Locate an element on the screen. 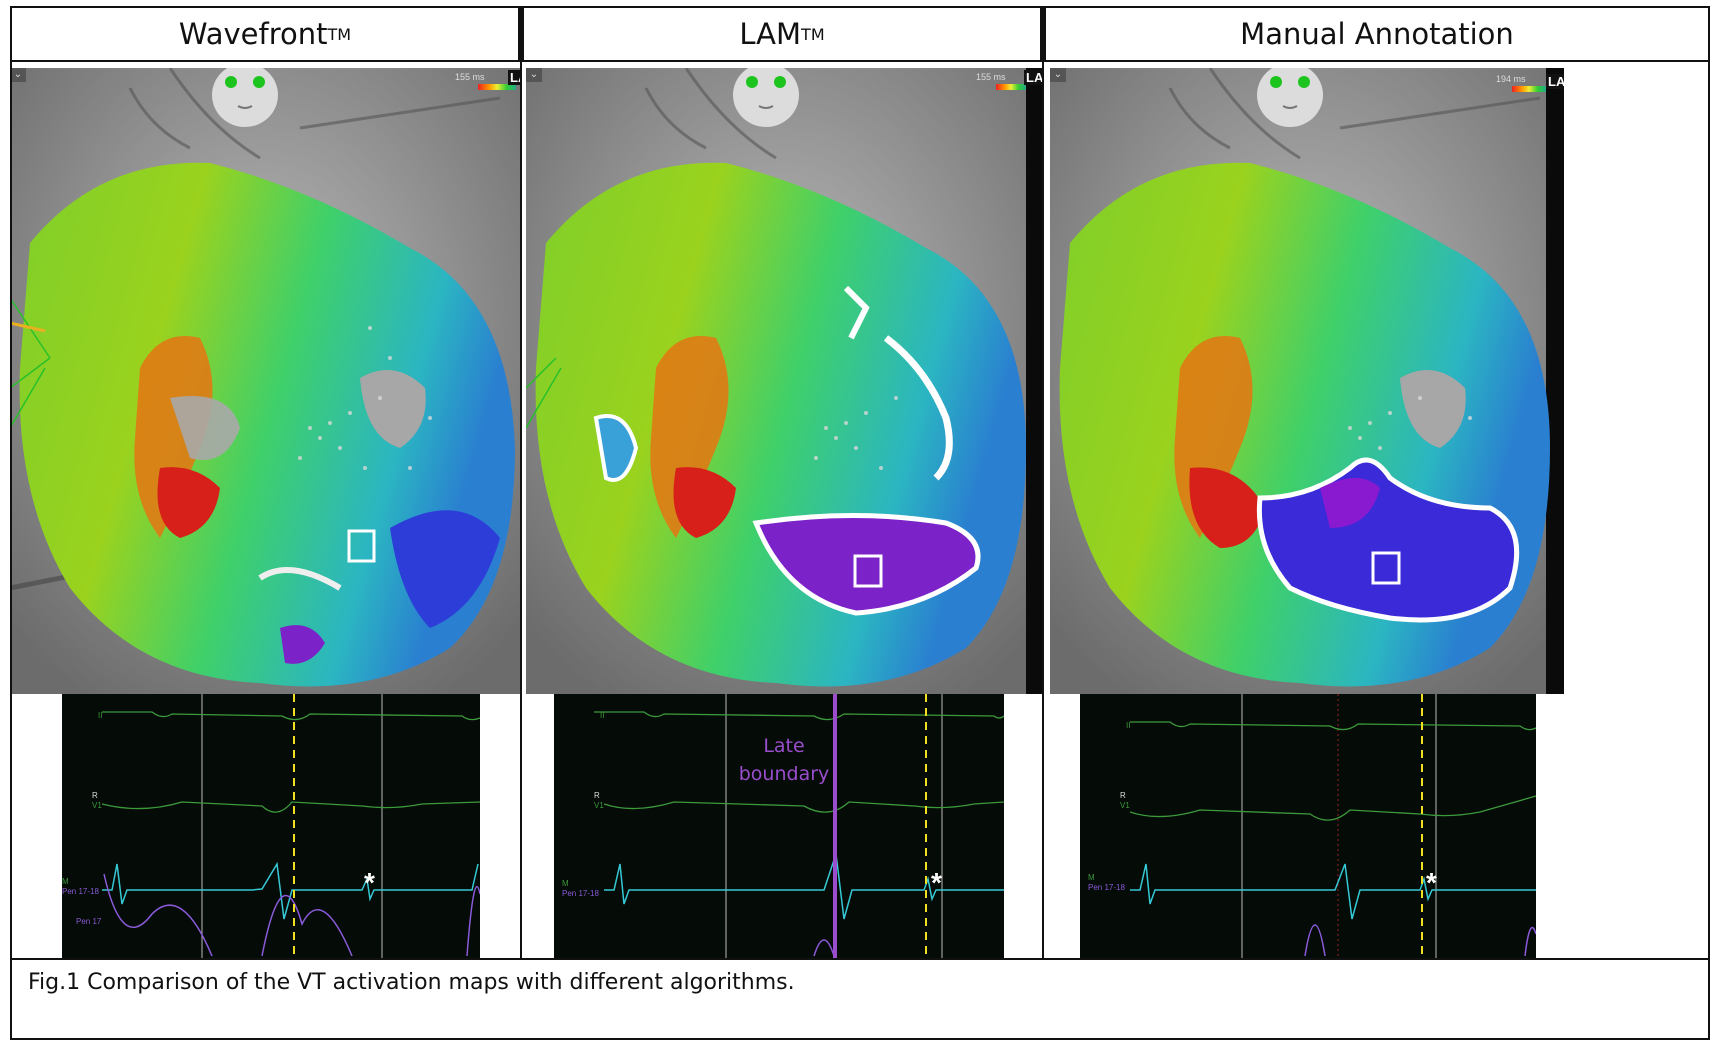 This screenshot has width=1710, height=1040. panel-title-manual-annotation: Manual Annotation is located at coordinates (1377, 34).